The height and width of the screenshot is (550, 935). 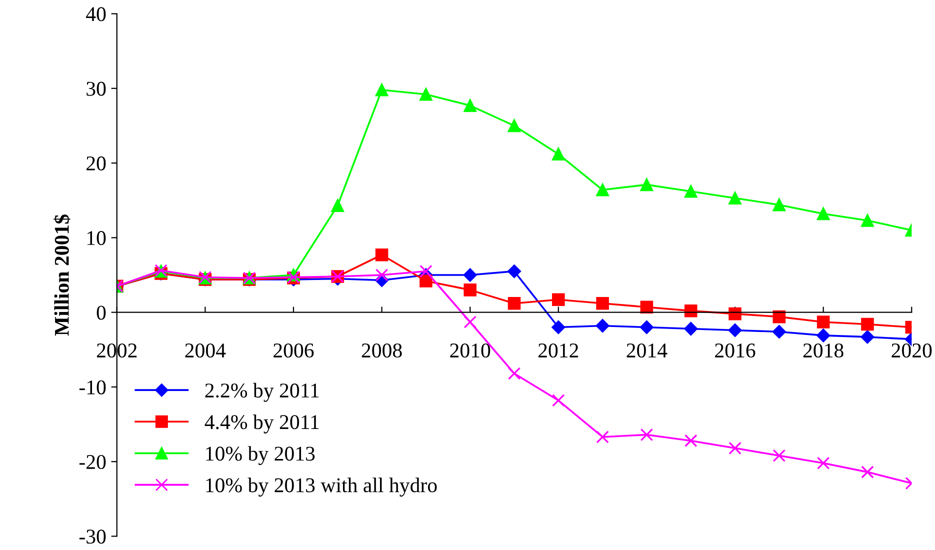 What do you see at coordinates (261, 424) in the screenshot?
I see `legend-label: 4.4% by 2011` at bounding box center [261, 424].